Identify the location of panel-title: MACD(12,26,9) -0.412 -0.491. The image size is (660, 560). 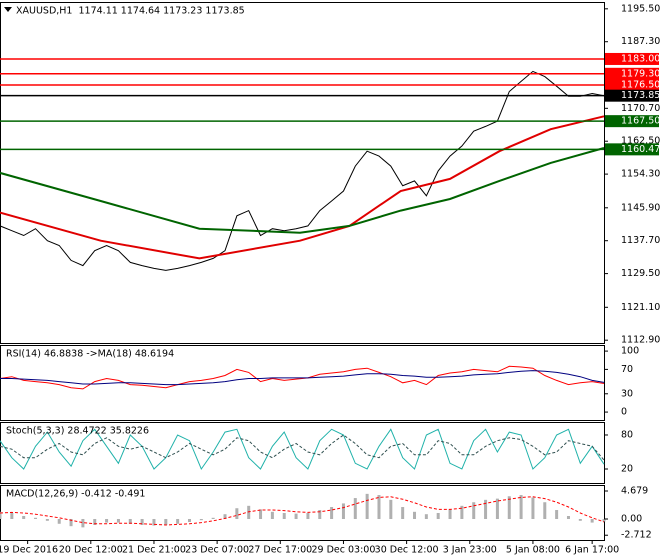
(75, 494).